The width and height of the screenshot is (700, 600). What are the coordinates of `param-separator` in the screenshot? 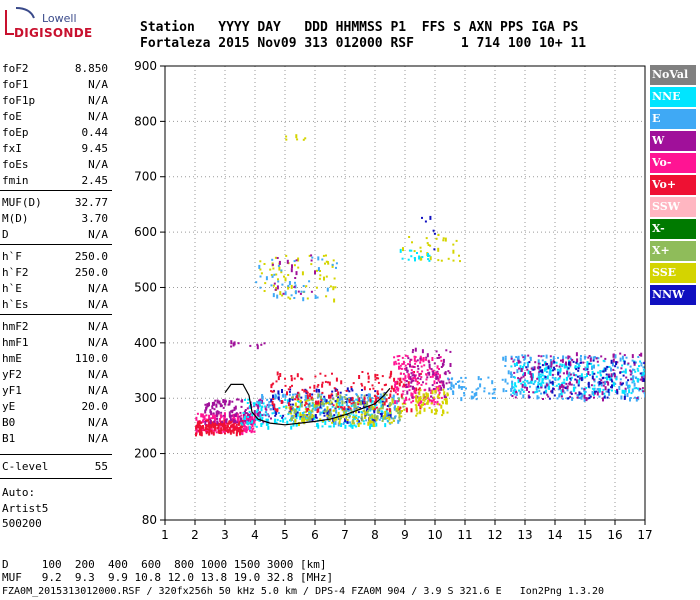 It's located at (56, 454).